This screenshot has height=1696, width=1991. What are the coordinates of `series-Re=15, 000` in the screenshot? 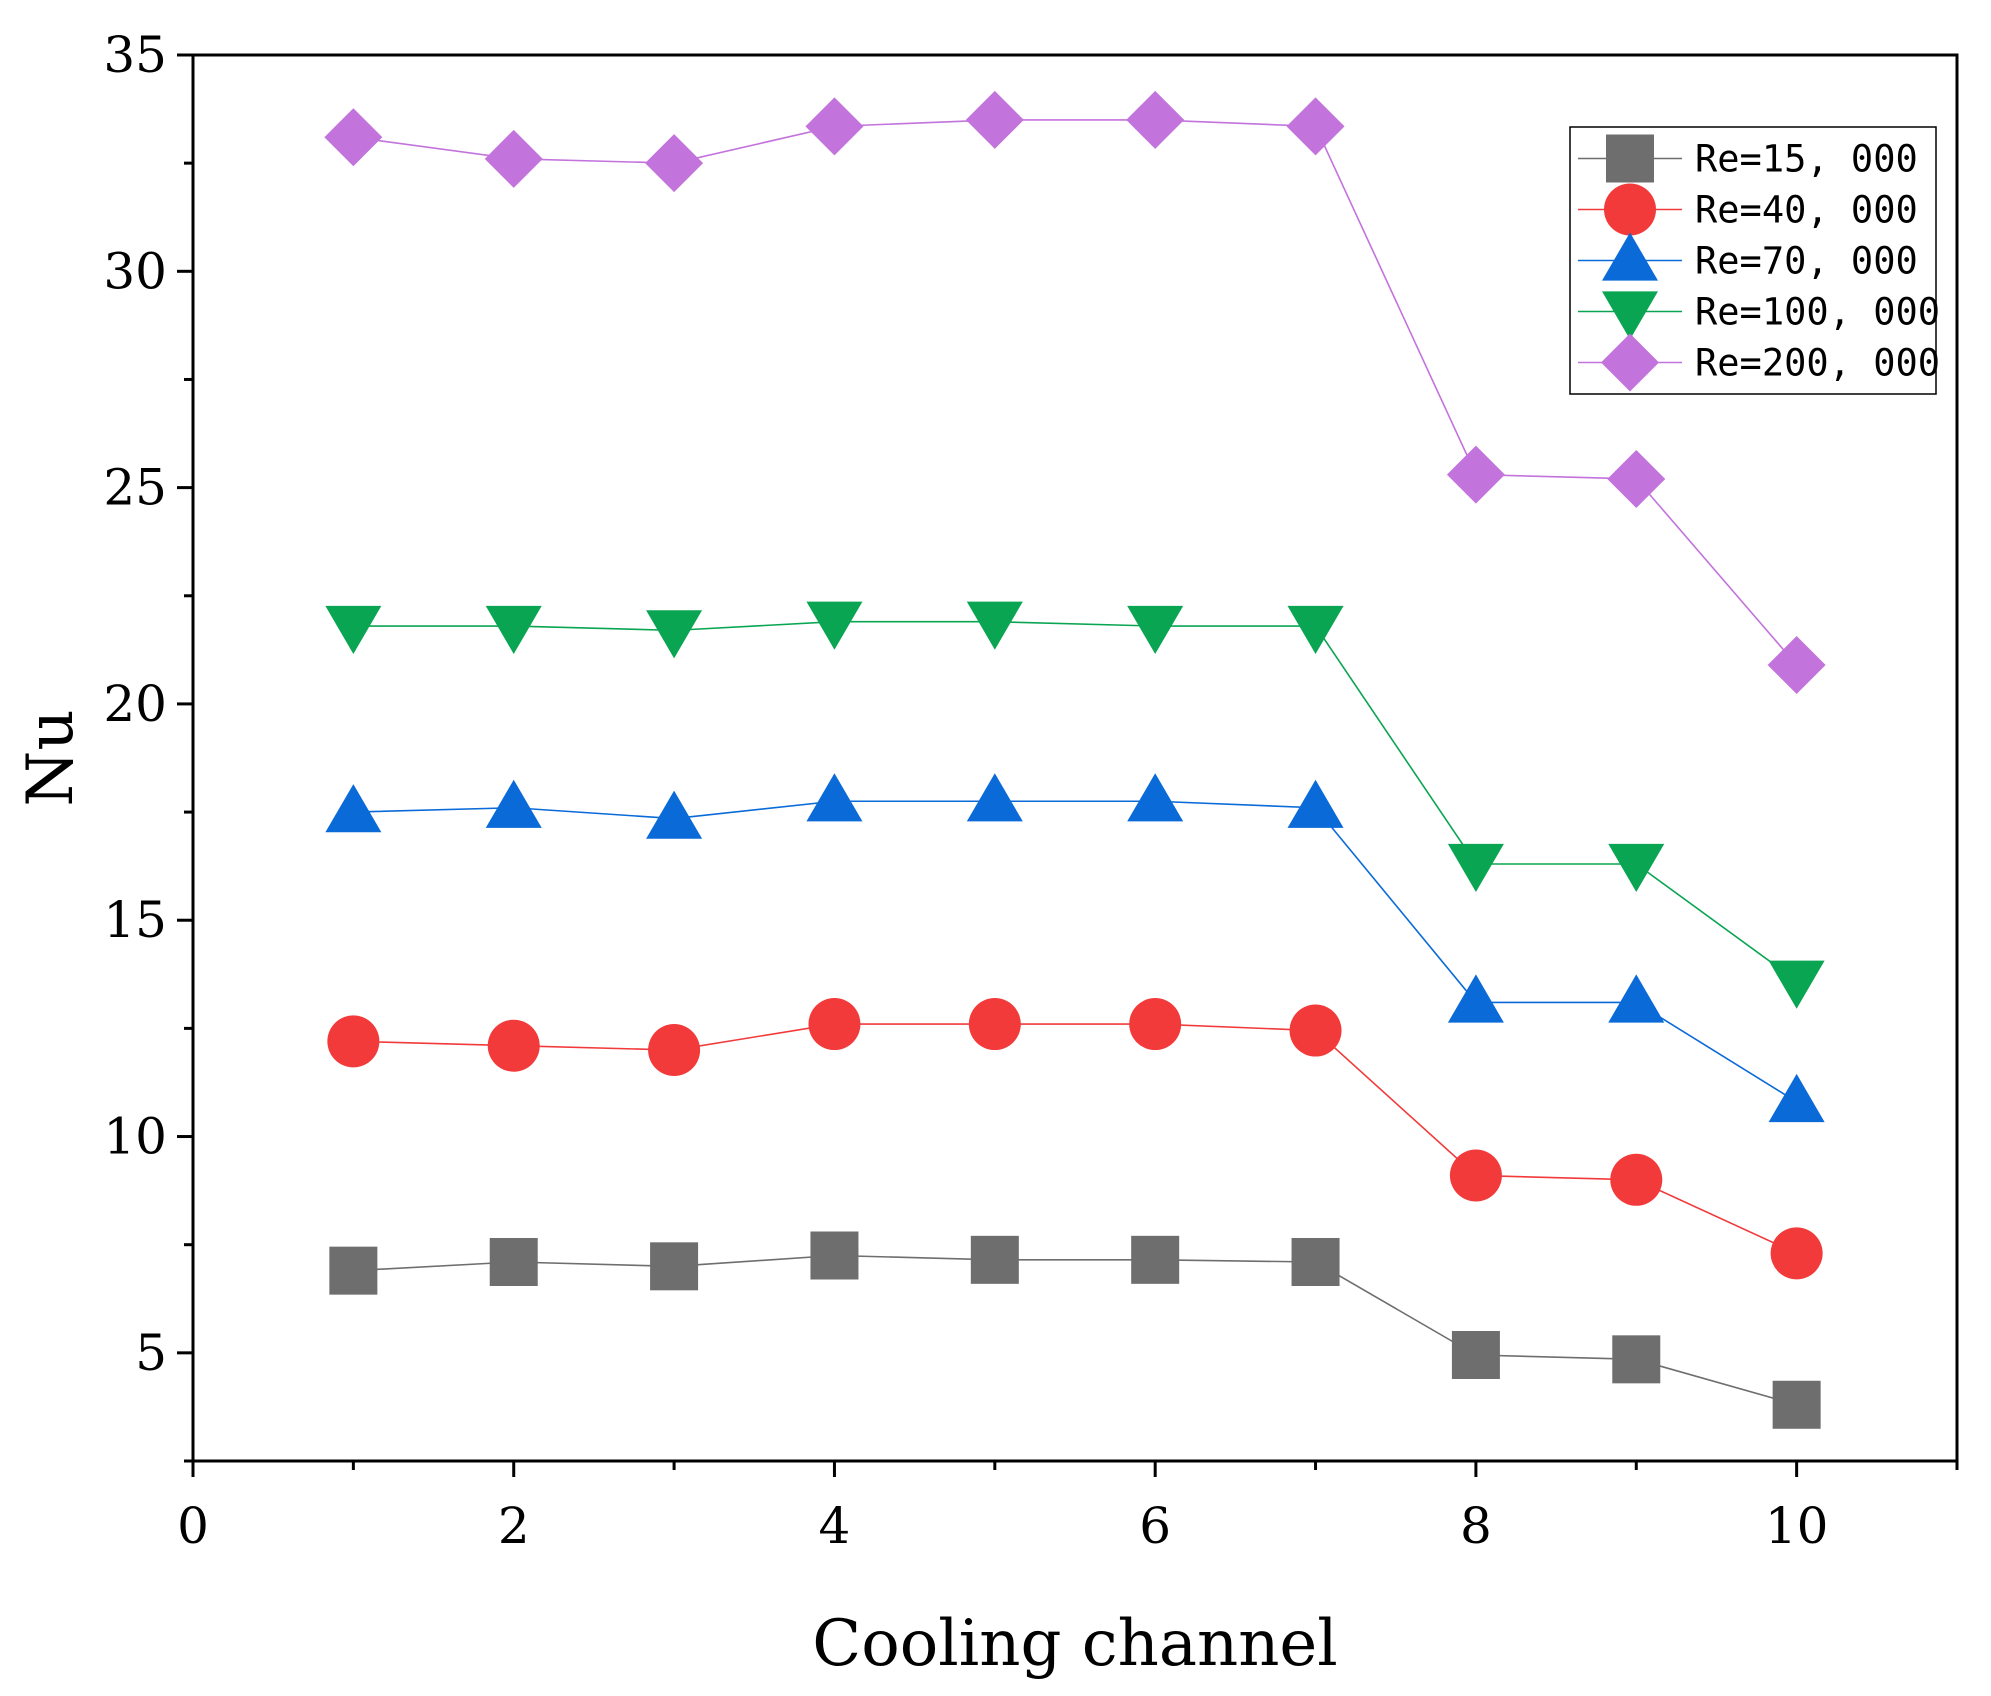 It's located at (1075, 1330).